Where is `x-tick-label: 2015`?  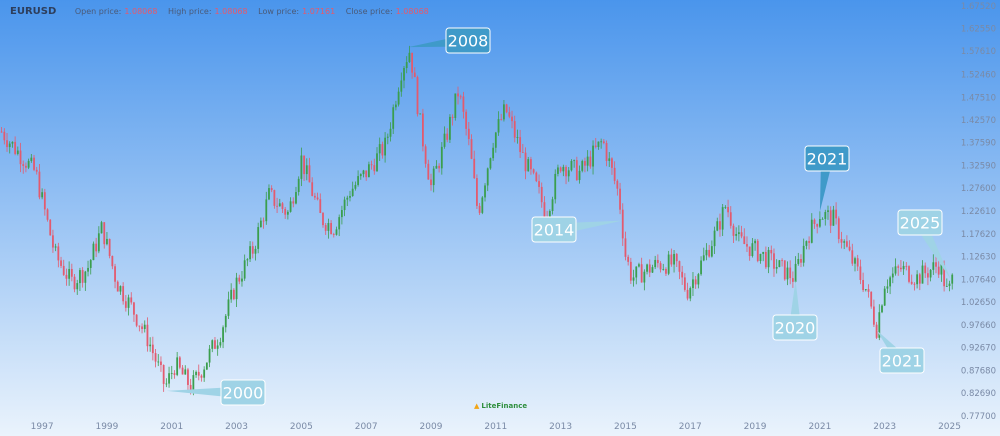 x-tick-label: 2015 is located at coordinates (625, 427).